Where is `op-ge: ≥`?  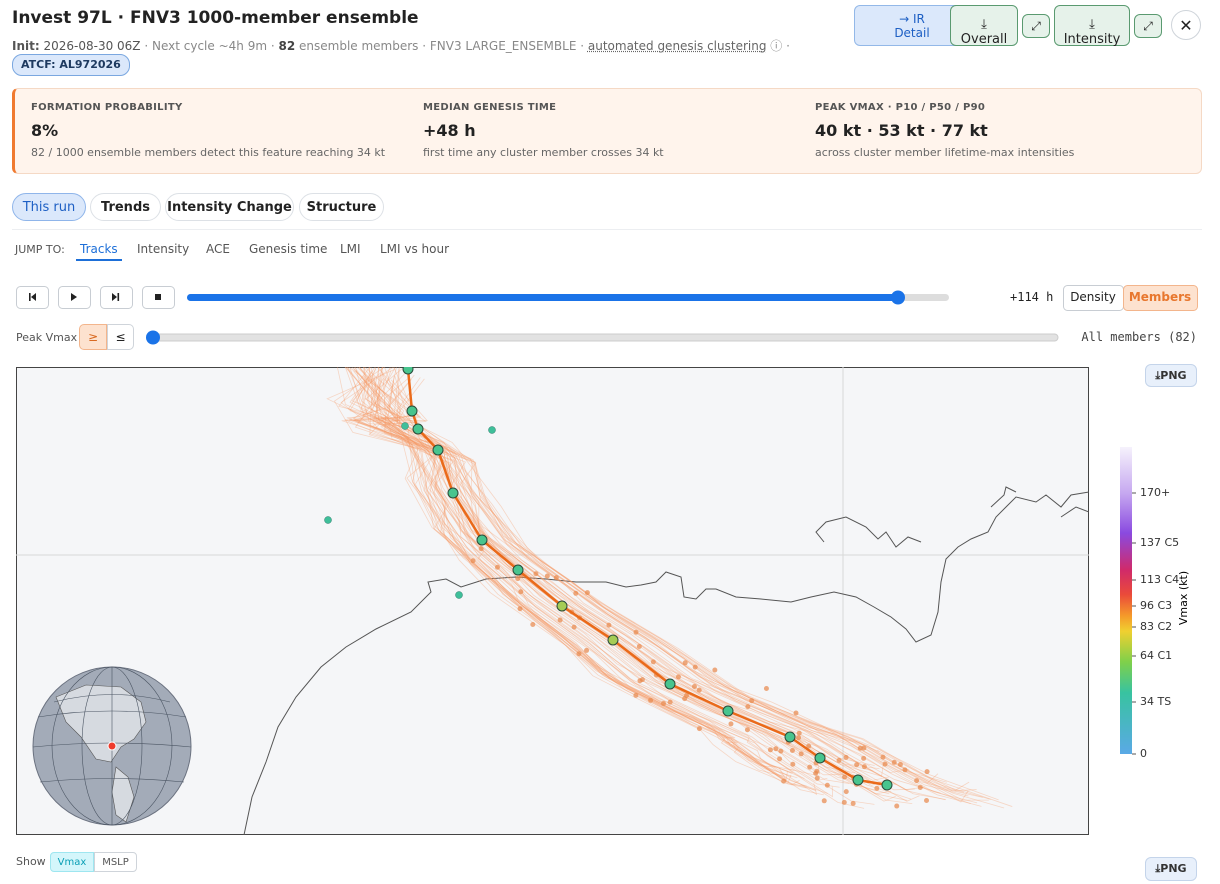
op-ge: ≥ is located at coordinates (93, 337).